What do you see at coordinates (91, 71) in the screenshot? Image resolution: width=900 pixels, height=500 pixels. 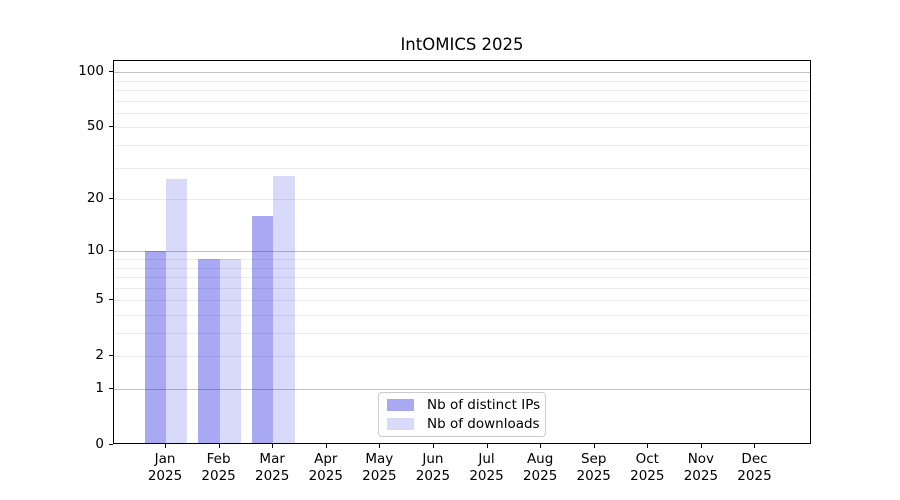 I see `y-tick-label: 100` at bounding box center [91, 71].